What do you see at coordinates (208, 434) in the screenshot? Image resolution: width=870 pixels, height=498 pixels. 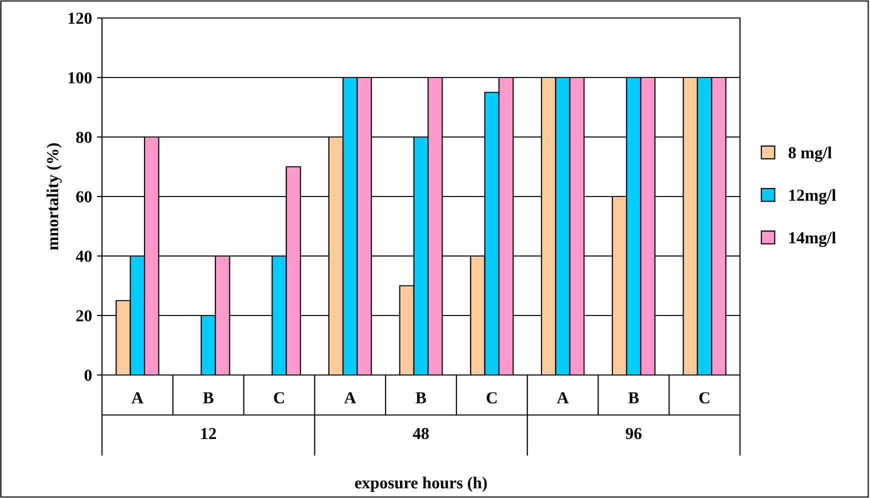 I see `text: 12` at bounding box center [208, 434].